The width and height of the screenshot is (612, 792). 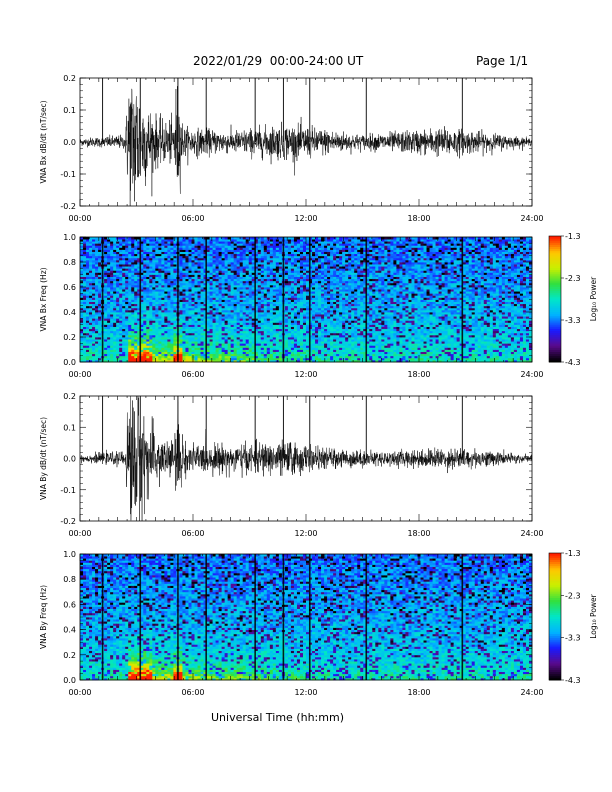 I want to click on y-tick-label: 0.1, so click(x=69, y=110).